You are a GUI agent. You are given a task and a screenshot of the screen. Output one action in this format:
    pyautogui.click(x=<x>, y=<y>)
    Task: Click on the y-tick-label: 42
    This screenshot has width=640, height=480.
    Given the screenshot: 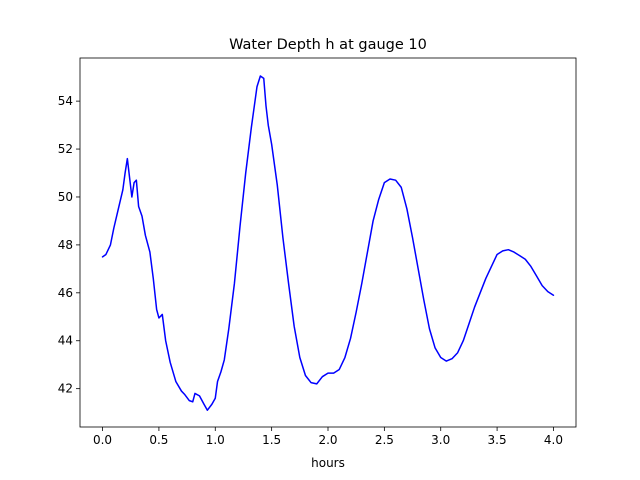 What is the action you would take?
    pyautogui.click(x=65, y=389)
    